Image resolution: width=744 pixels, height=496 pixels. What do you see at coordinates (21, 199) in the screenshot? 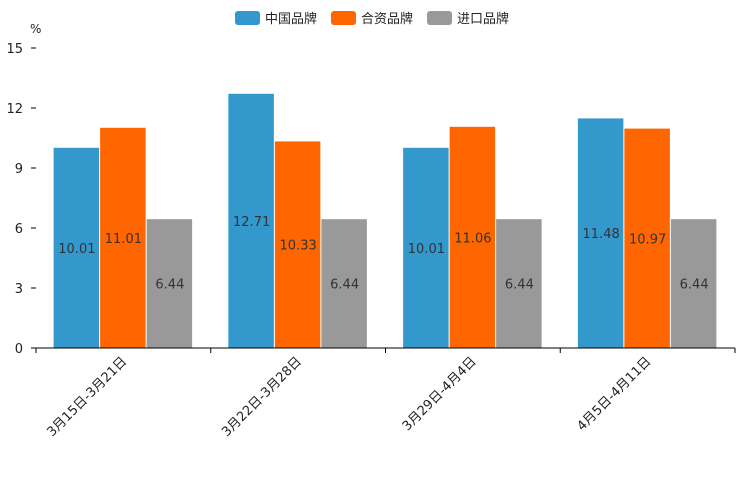
I see `y-axis: 0 3 6 9 12 15` at bounding box center [21, 199].